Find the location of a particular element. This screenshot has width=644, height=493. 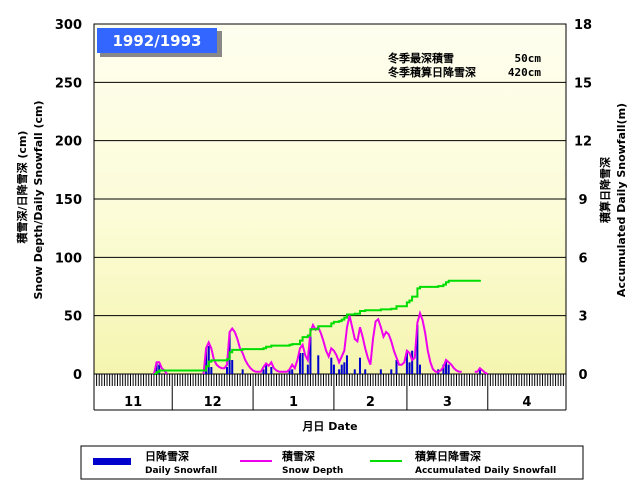

legend-accumulated-en: Accumulated Daily Snowfall is located at coordinates (485, 471).